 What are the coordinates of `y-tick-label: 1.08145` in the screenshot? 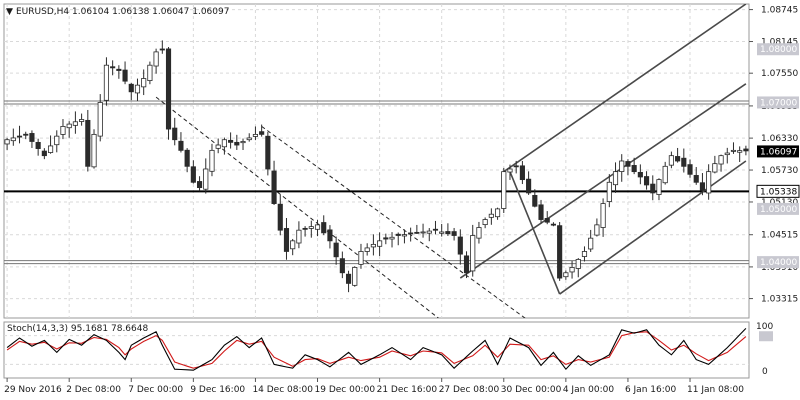 It's located at (779, 43).